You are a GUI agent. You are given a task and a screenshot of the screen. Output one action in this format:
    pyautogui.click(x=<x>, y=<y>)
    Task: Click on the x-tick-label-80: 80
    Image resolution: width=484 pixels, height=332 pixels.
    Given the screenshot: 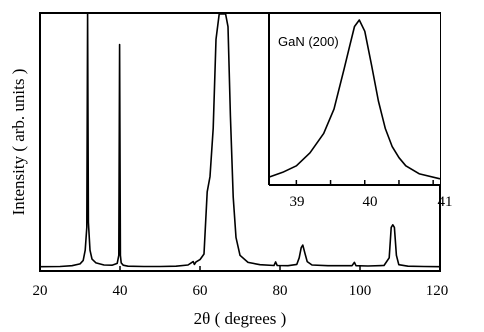 What is the action you would take?
    pyautogui.click(x=280, y=291)
    